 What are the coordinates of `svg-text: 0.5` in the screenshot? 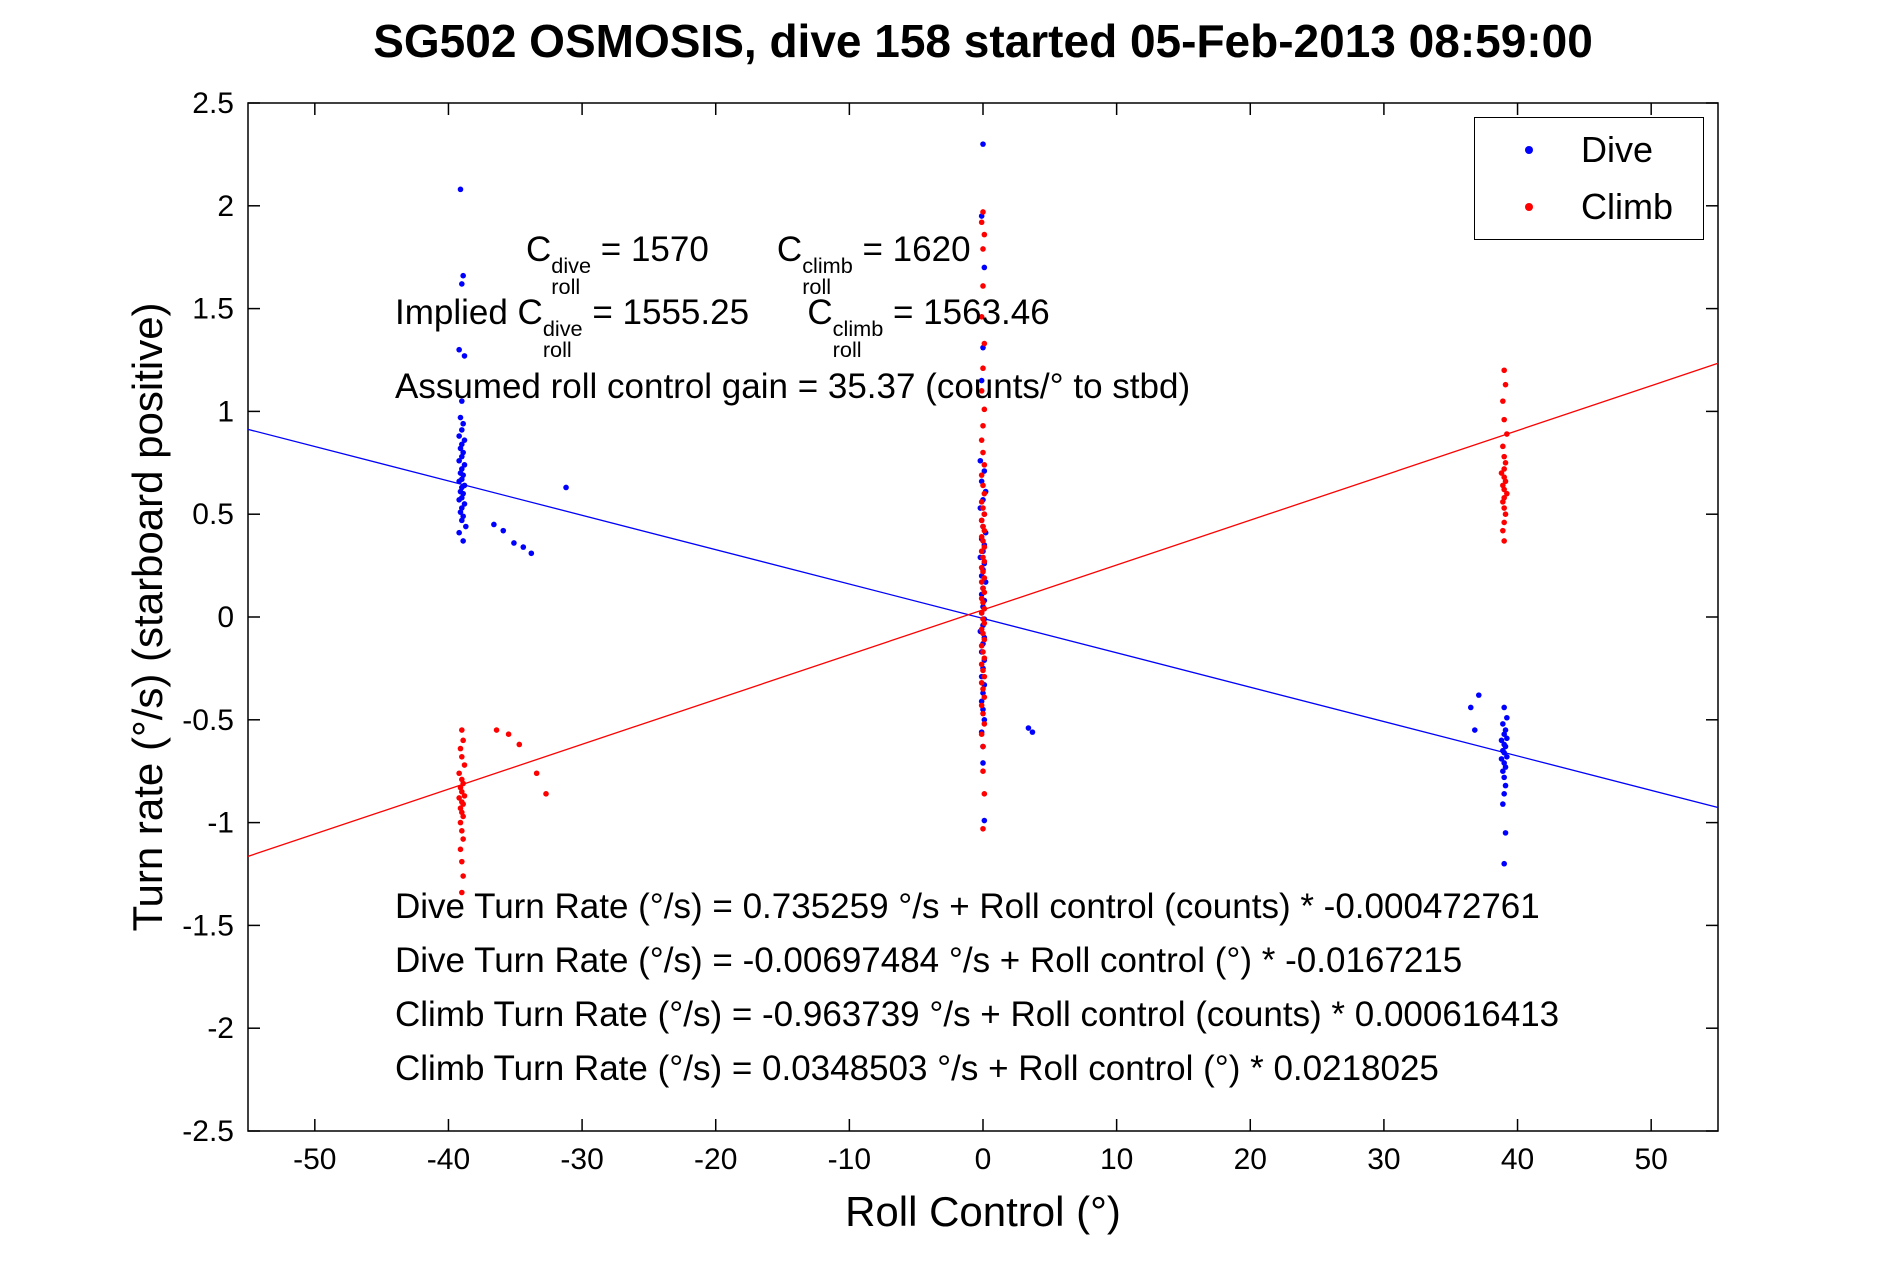 It's located at (213, 514).